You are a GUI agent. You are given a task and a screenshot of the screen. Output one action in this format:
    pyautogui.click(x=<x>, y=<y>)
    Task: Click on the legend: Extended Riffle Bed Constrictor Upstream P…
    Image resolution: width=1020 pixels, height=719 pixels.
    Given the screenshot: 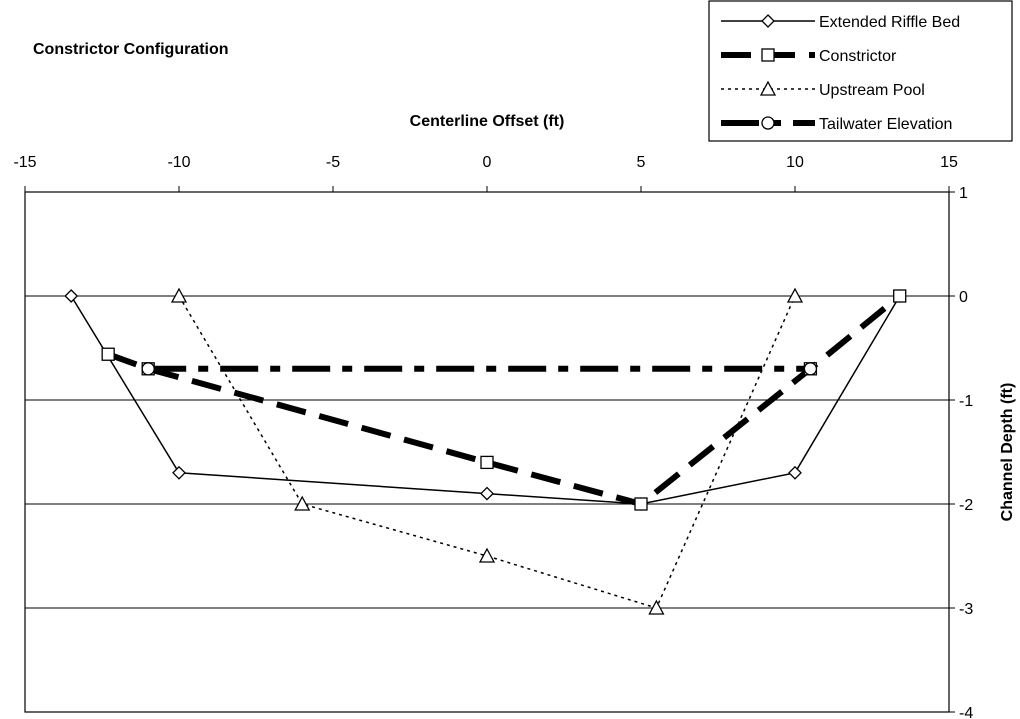 What is the action you would take?
    pyautogui.click(x=860, y=71)
    